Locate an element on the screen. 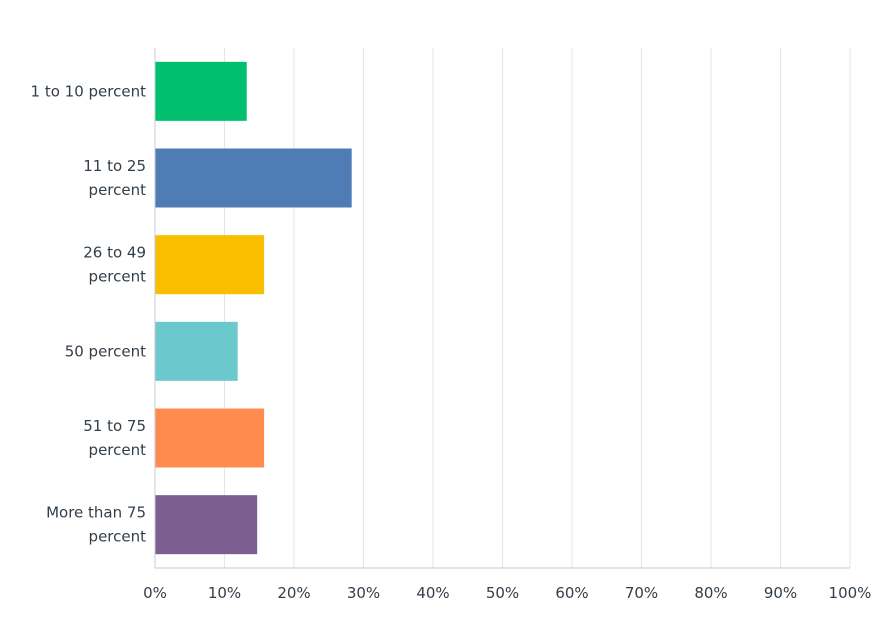 The image size is (895, 640). x-tick-label: 60% is located at coordinates (571, 593).